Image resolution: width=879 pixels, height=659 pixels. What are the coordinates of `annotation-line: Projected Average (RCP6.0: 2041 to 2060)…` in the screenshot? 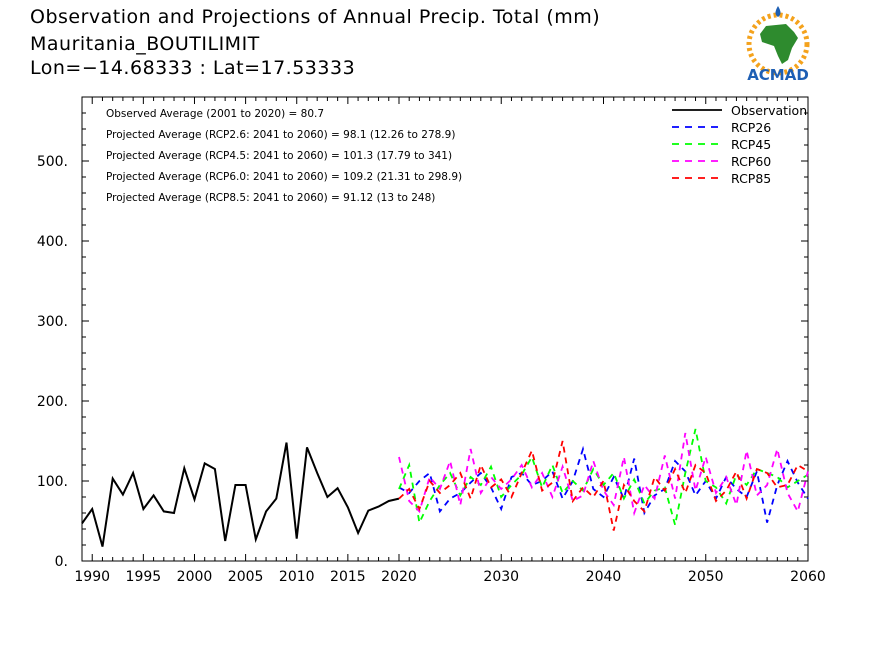 It's located at (284, 177).